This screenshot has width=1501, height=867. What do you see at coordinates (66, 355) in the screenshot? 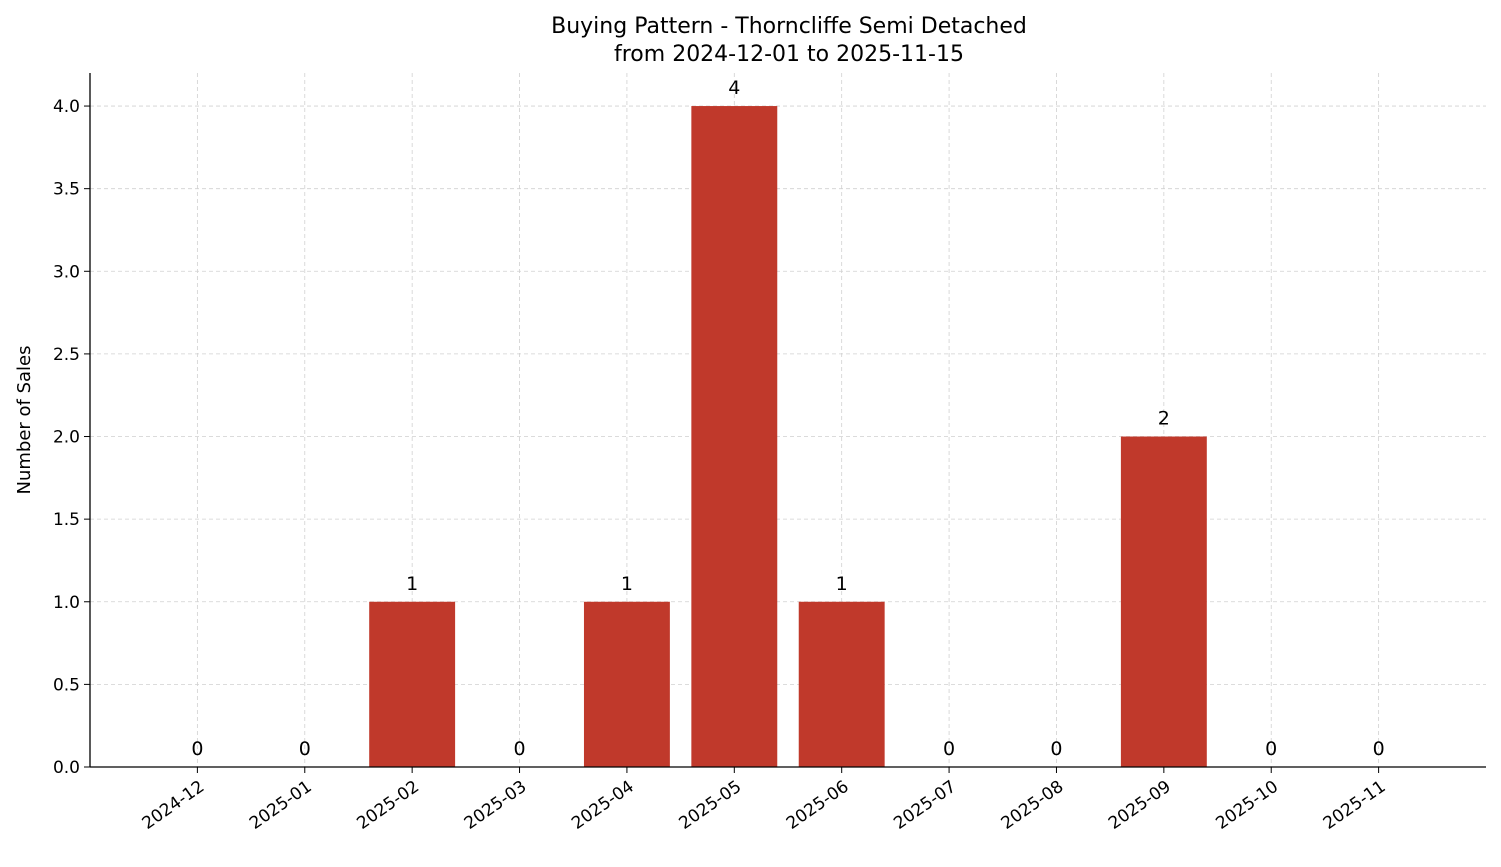
I see `y-tick-label: 2.5` at bounding box center [66, 355].